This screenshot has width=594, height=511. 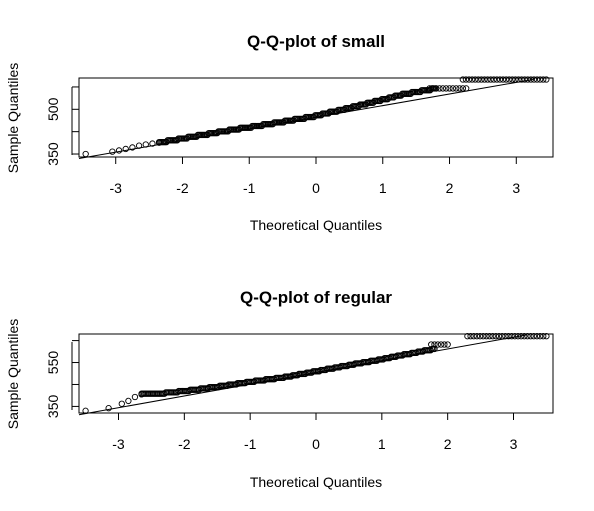 I want to click on y-tick-label: 550, so click(x=53, y=363).